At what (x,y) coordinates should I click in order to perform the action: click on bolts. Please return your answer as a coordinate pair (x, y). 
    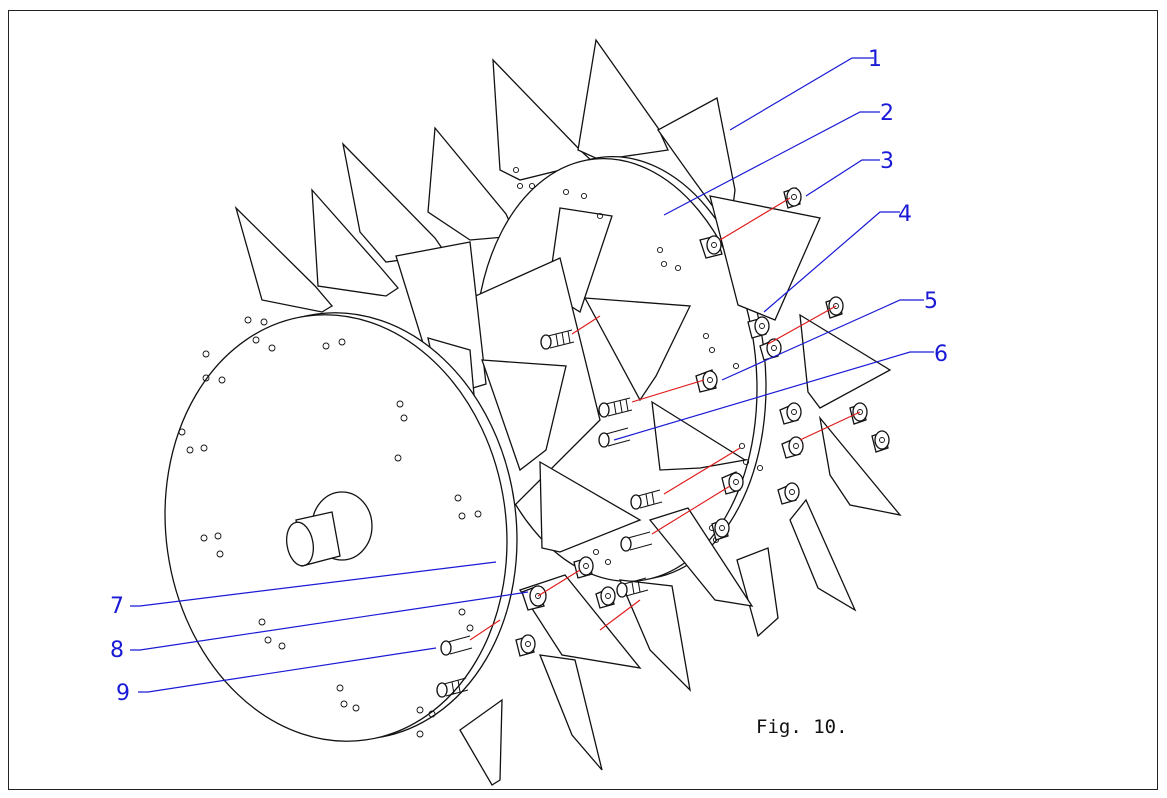
    Looking at the image, I should click on (549, 513).